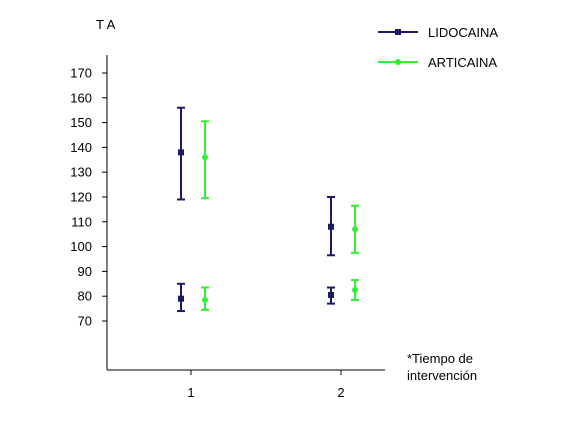  Describe the element at coordinates (463, 32) in the screenshot. I see `legend-label: LIDOCAINA` at that location.